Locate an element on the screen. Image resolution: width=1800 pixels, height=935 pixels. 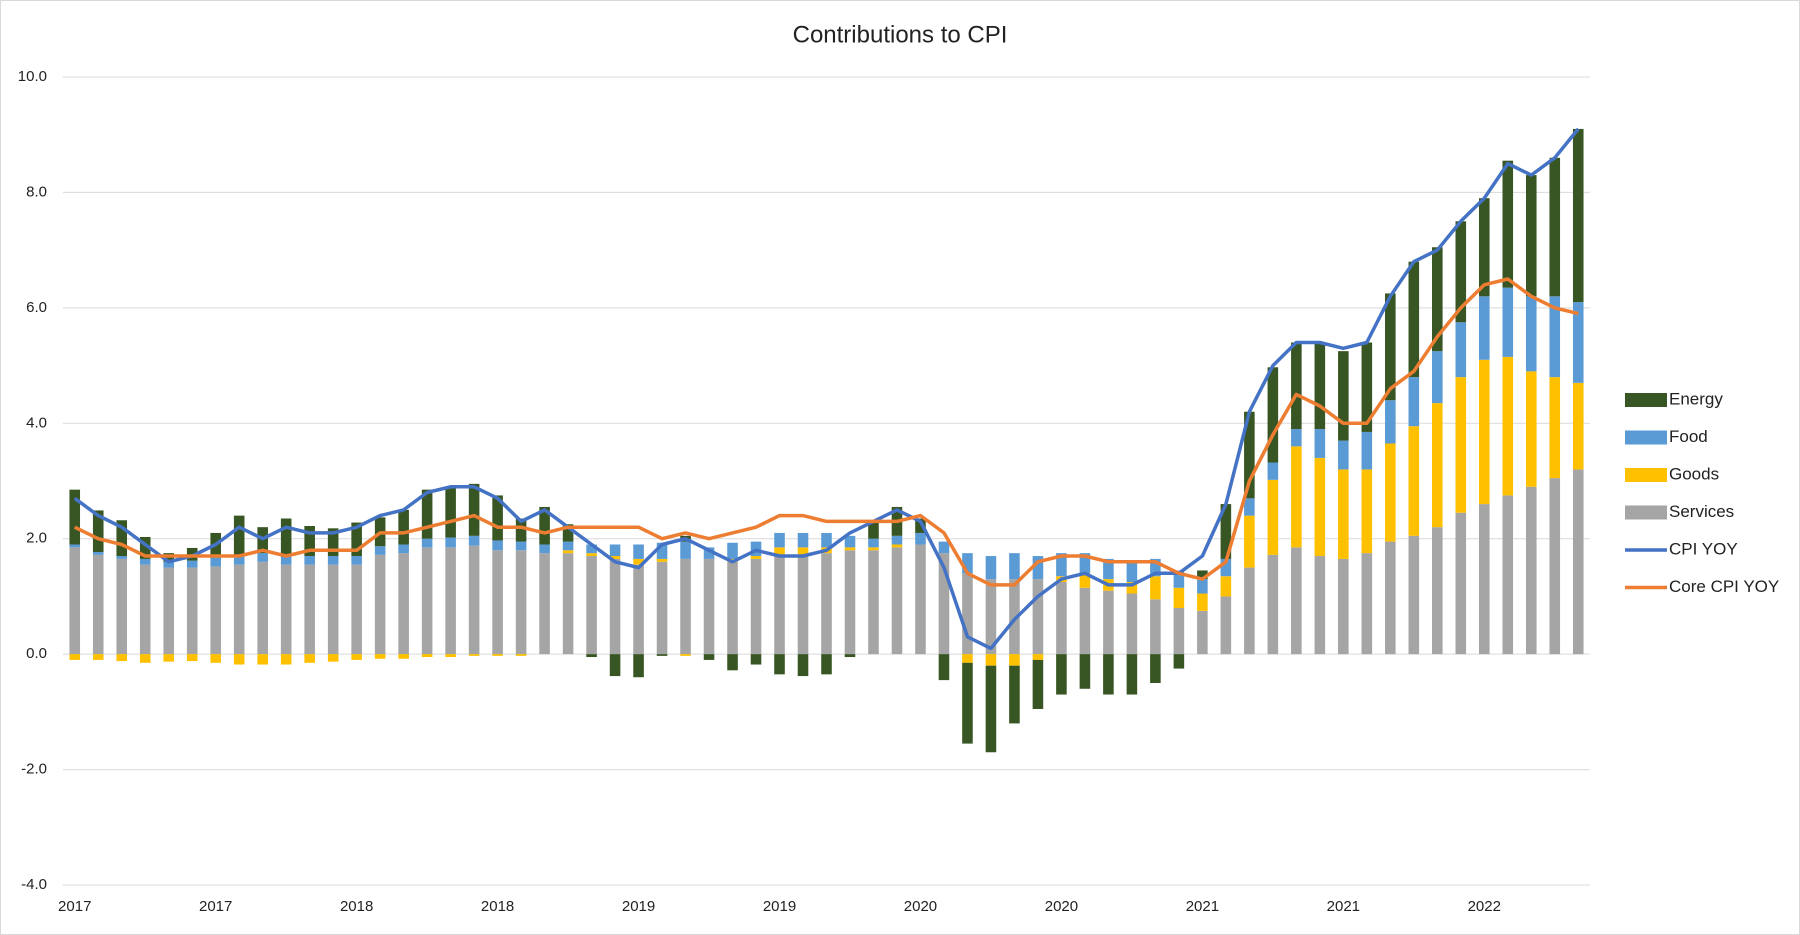
y-tick-label: 4.0 is located at coordinates (36, 422).